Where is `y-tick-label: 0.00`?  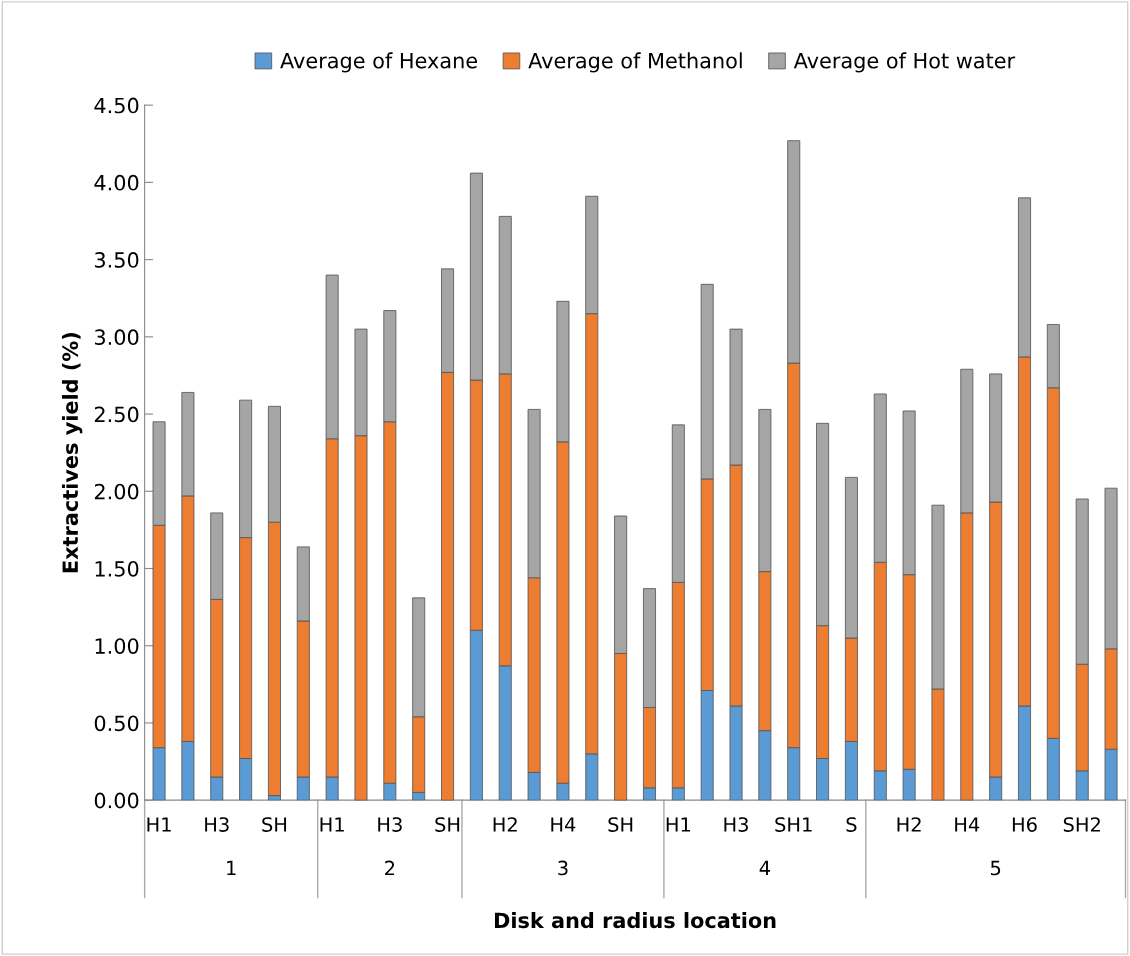 y-tick-label: 0.00 is located at coordinates (116, 800).